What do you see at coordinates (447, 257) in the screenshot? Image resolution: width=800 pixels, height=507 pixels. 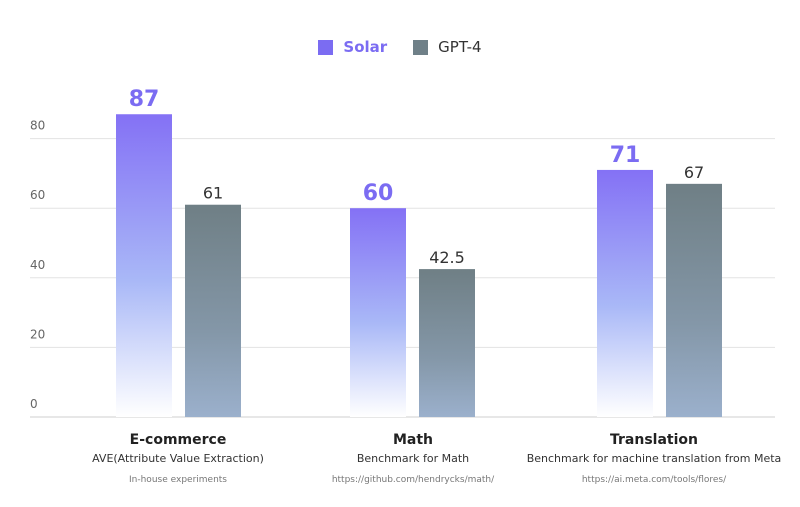 I see `data-label: 42.5` at bounding box center [447, 257].